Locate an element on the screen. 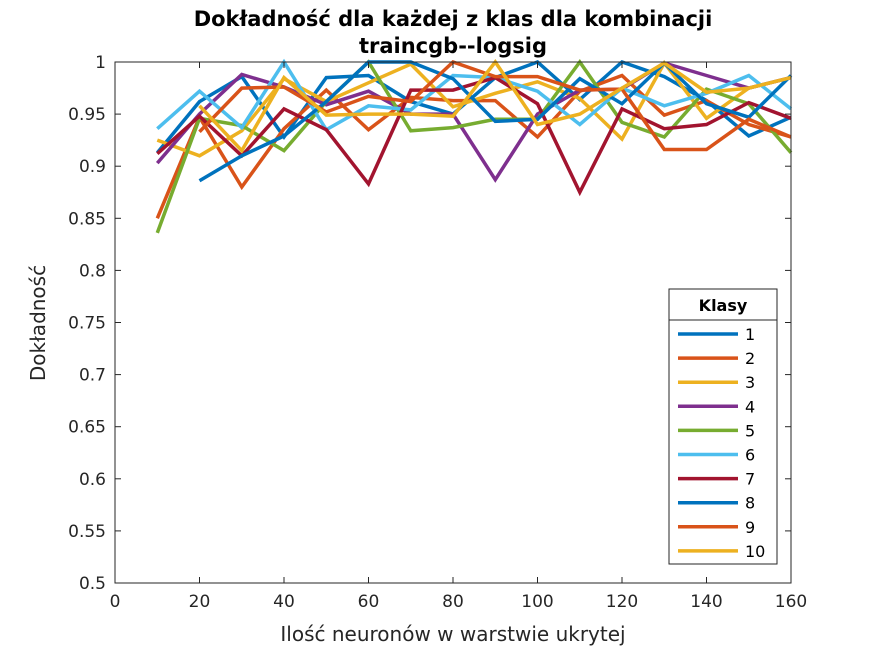  y-tick-label: 1 is located at coordinates (100, 63).